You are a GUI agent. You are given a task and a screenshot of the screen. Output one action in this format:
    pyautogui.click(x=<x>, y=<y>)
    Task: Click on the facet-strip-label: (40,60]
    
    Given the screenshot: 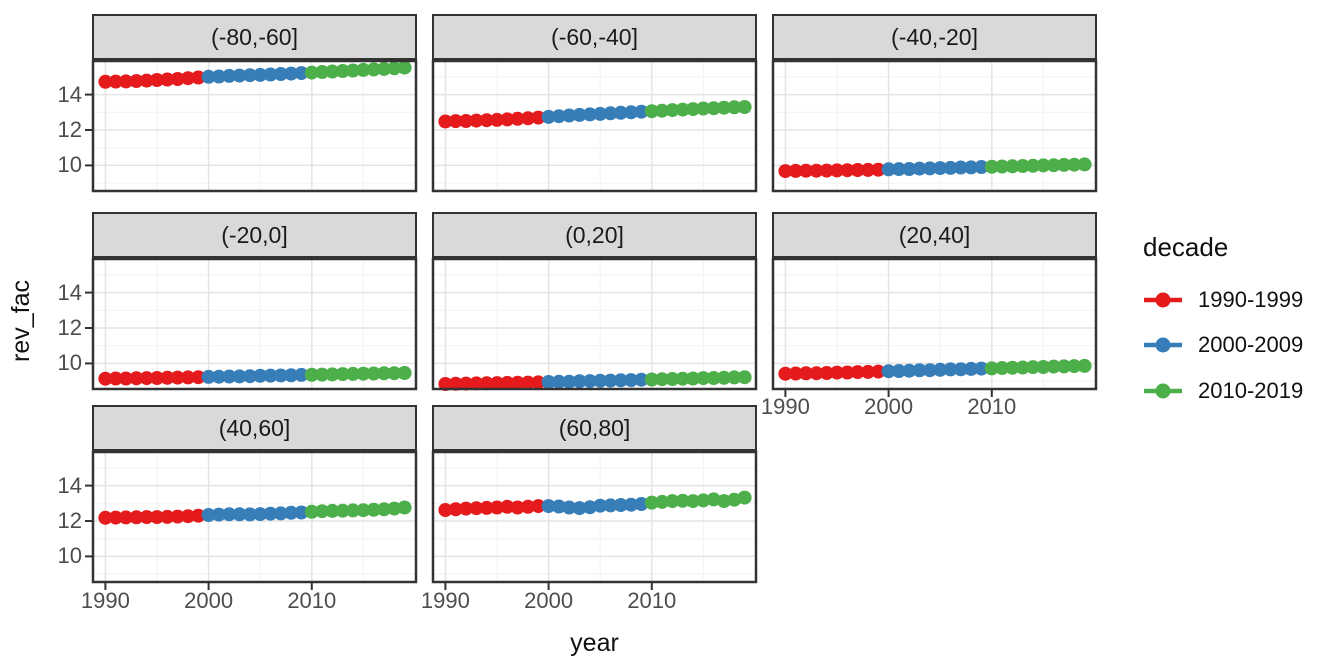 What is the action you would take?
    pyautogui.click(x=254, y=427)
    